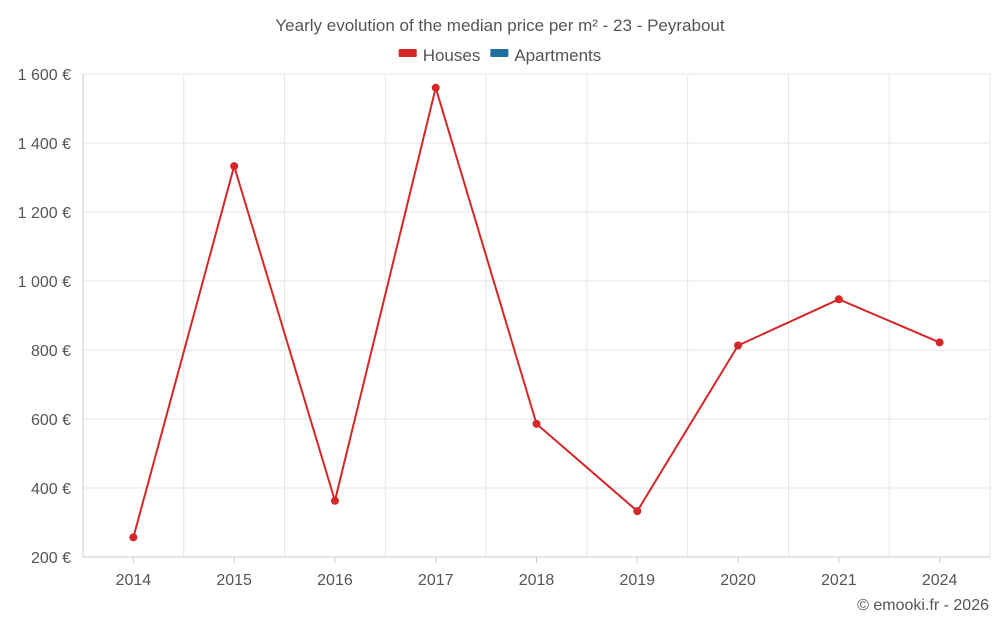 The height and width of the screenshot is (625, 1000). What do you see at coordinates (51, 420) in the screenshot?
I see `y-tick-label: 600 €` at bounding box center [51, 420].